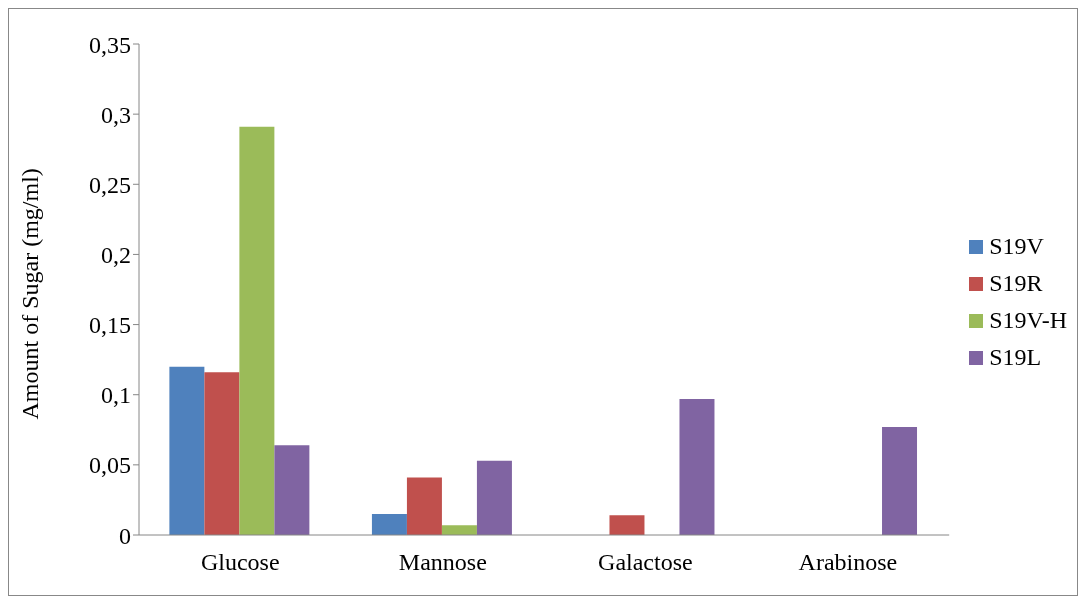 This screenshot has height=598, width=1088. I want to click on x-tick-label: Mannose, so click(442, 562).